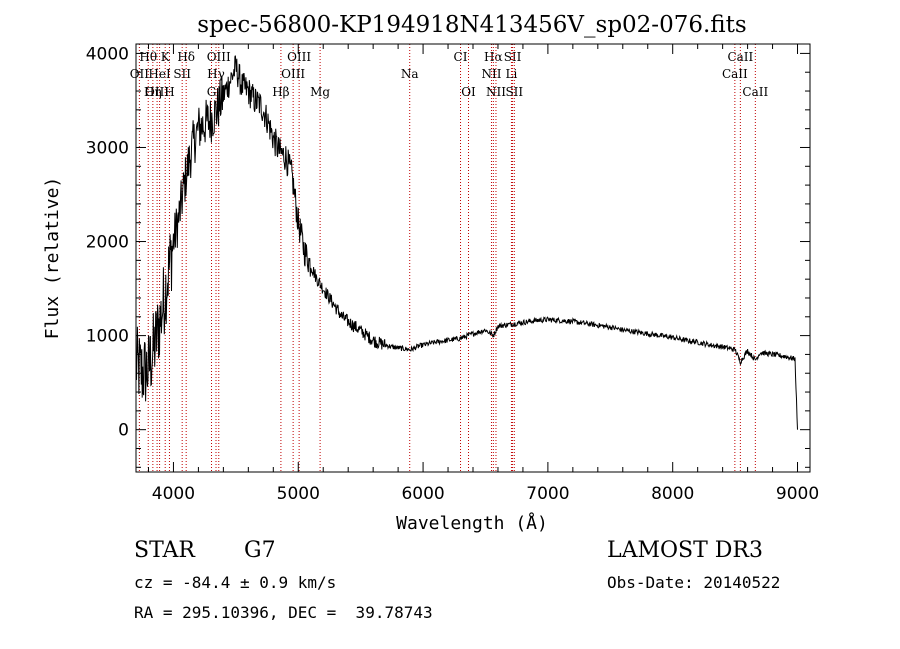 The height and width of the screenshot is (649, 900). I want to click on line-label: Hβ, so click(280, 92).